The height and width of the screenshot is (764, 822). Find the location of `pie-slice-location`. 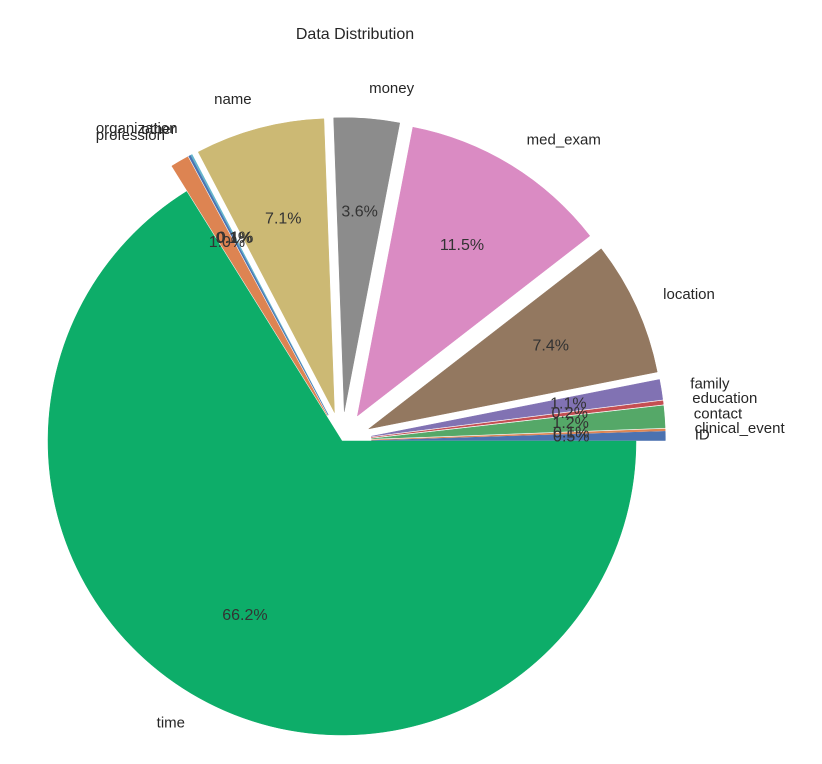

pie-slice-location is located at coordinates (513, 339).